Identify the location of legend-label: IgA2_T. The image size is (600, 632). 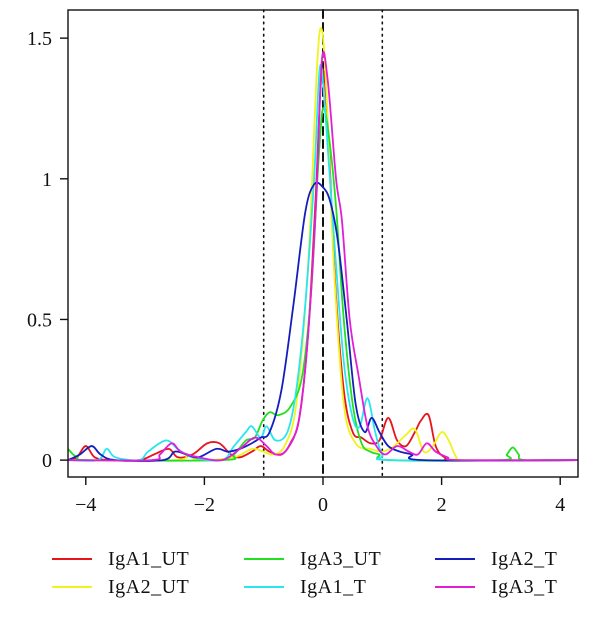
(524, 558).